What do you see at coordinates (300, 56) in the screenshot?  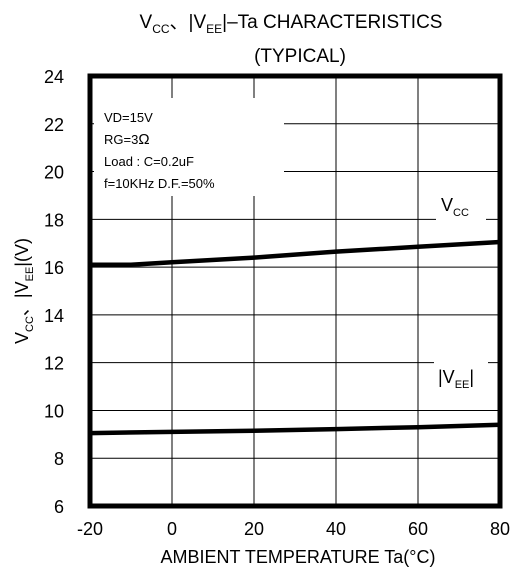 I see `chart-title-line2: (TYPICAL)` at bounding box center [300, 56].